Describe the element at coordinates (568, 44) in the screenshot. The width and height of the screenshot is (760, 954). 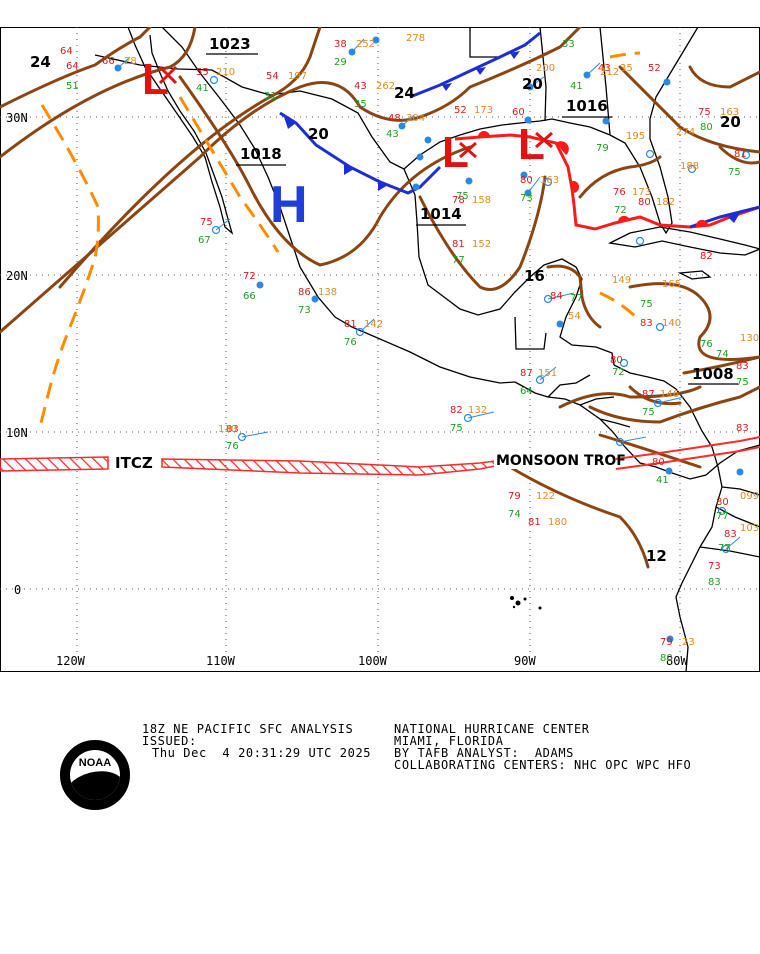
I see `svg-text: 33` at that location.